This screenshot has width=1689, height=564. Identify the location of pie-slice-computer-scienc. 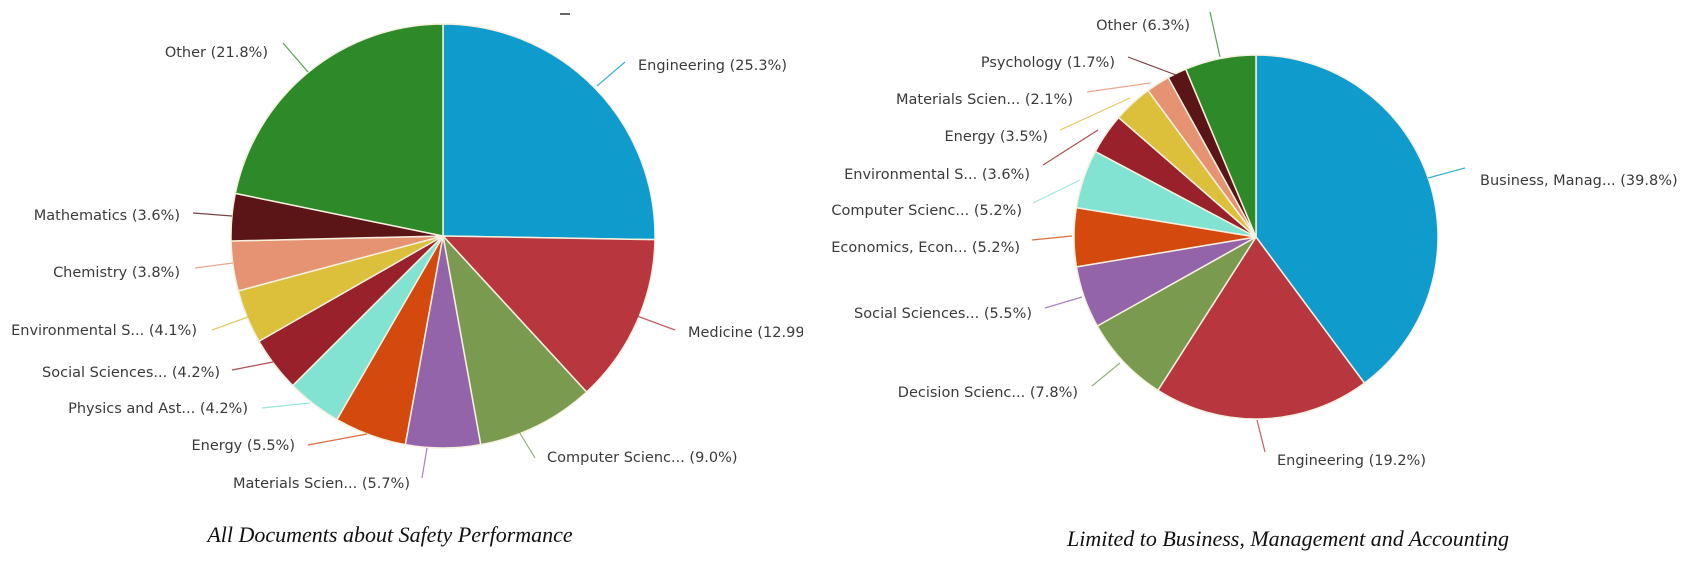
(514, 339).